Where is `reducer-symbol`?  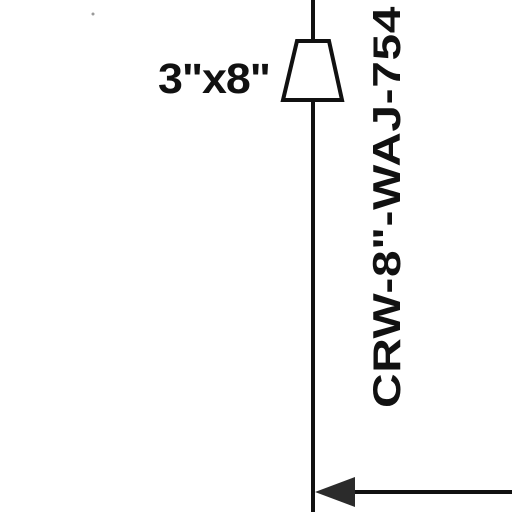 reducer-symbol is located at coordinates (312, 70).